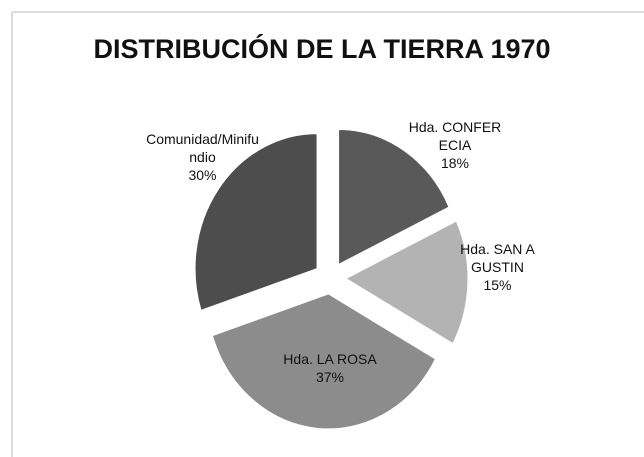 This screenshot has width=644, height=457. I want to click on category-label: Hda. SAN AGUSTIN, so click(497, 258).